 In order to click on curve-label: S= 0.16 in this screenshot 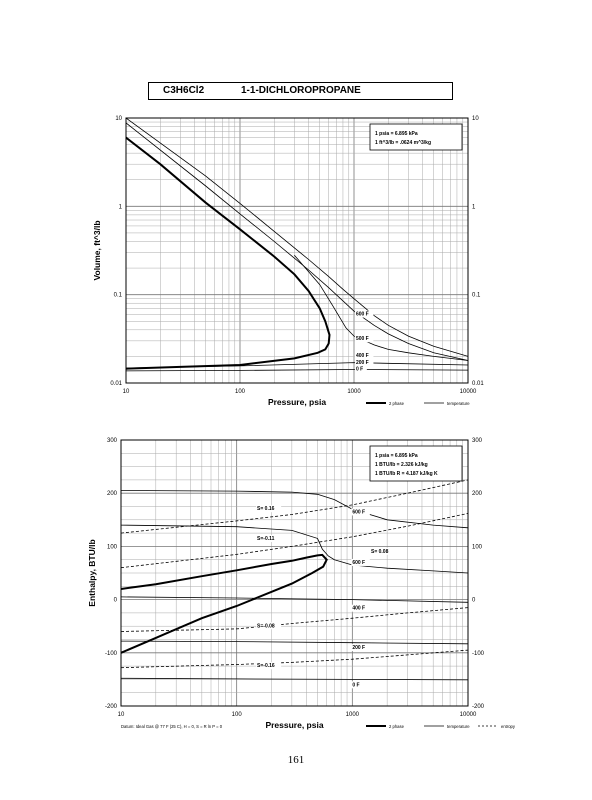, I will do `click(266, 509)`.